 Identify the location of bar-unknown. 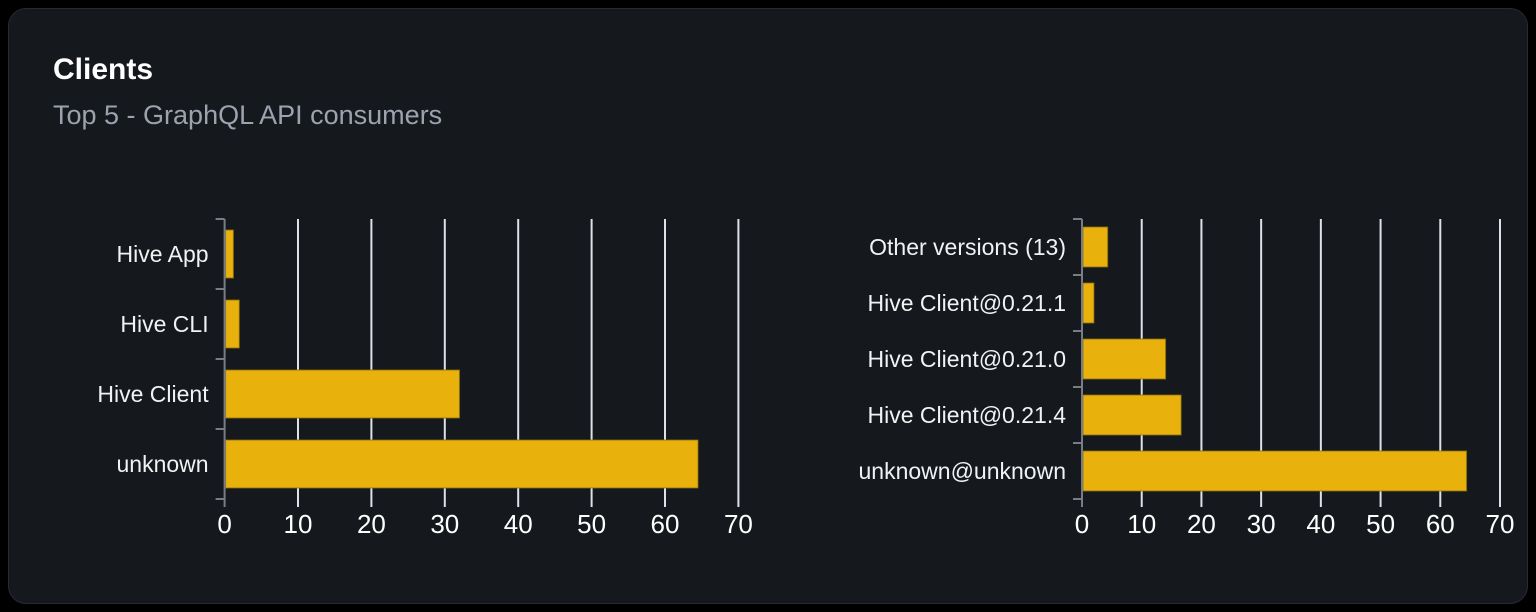
(462, 464).